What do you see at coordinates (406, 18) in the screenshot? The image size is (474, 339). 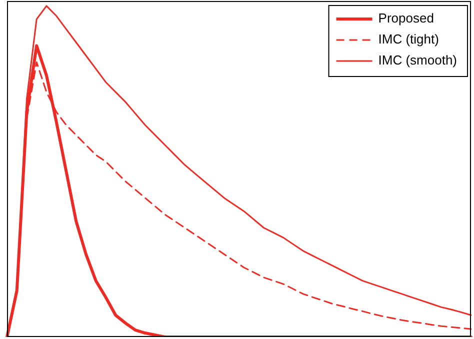 I see `legend-label: Proposed` at bounding box center [406, 18].